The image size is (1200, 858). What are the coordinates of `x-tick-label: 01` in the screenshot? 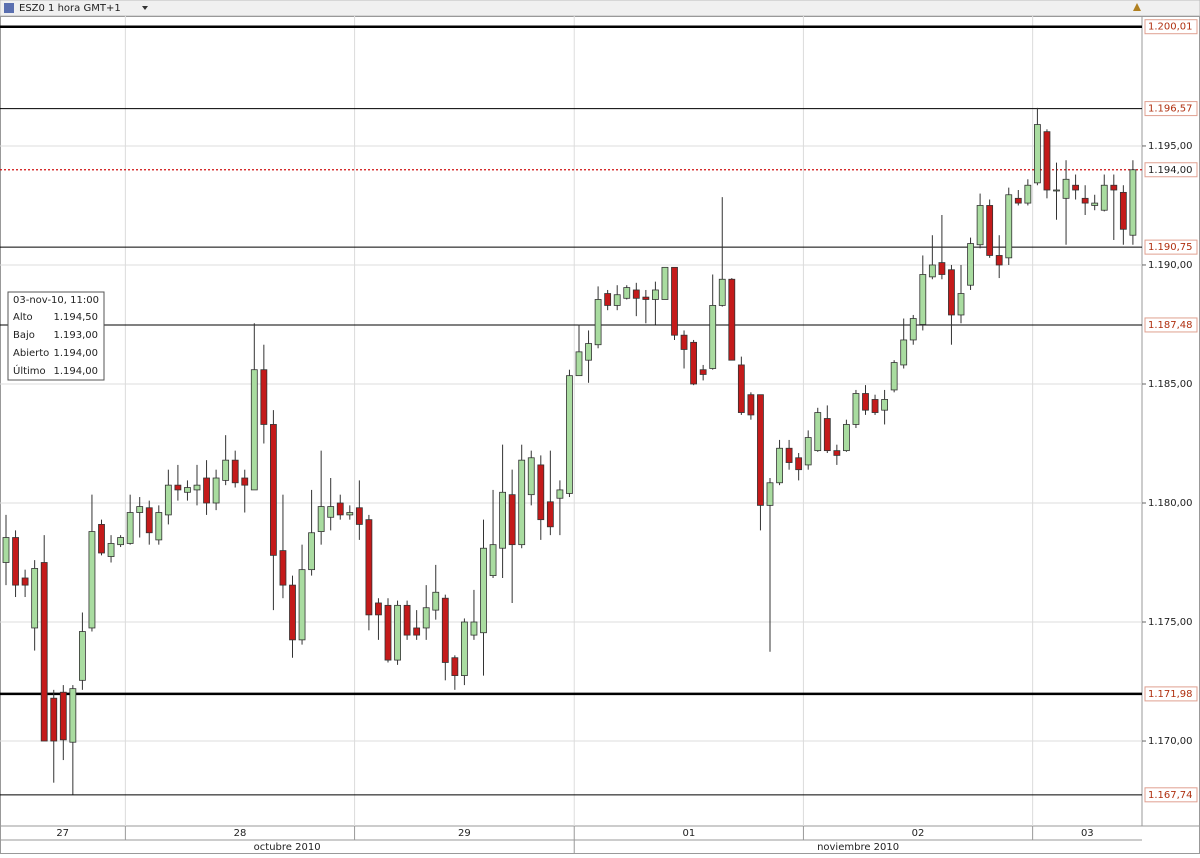 It's located at (688, 833).